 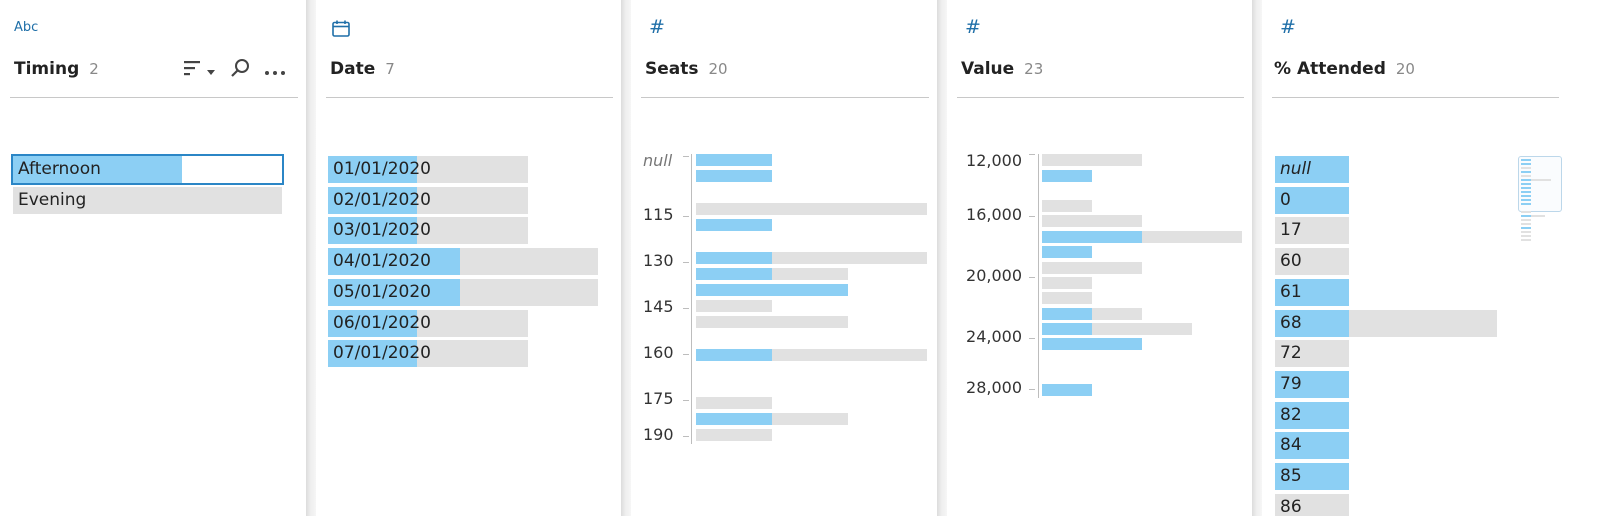 I want to click on value-row: null, so click(x=1312, y=169).